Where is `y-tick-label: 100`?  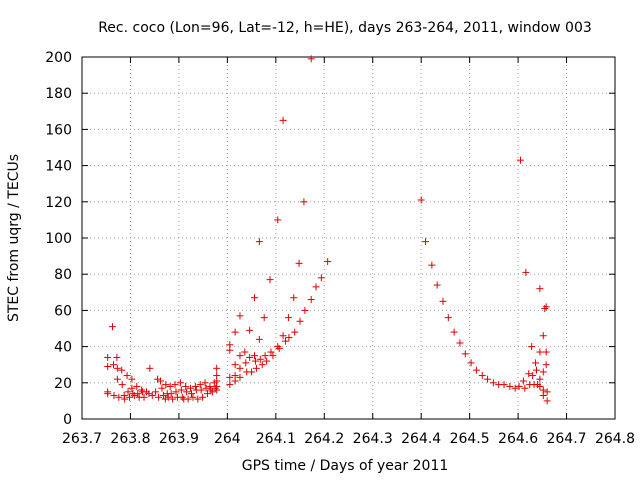 y-tick-label: 100 is located at coordinates (58, 239).